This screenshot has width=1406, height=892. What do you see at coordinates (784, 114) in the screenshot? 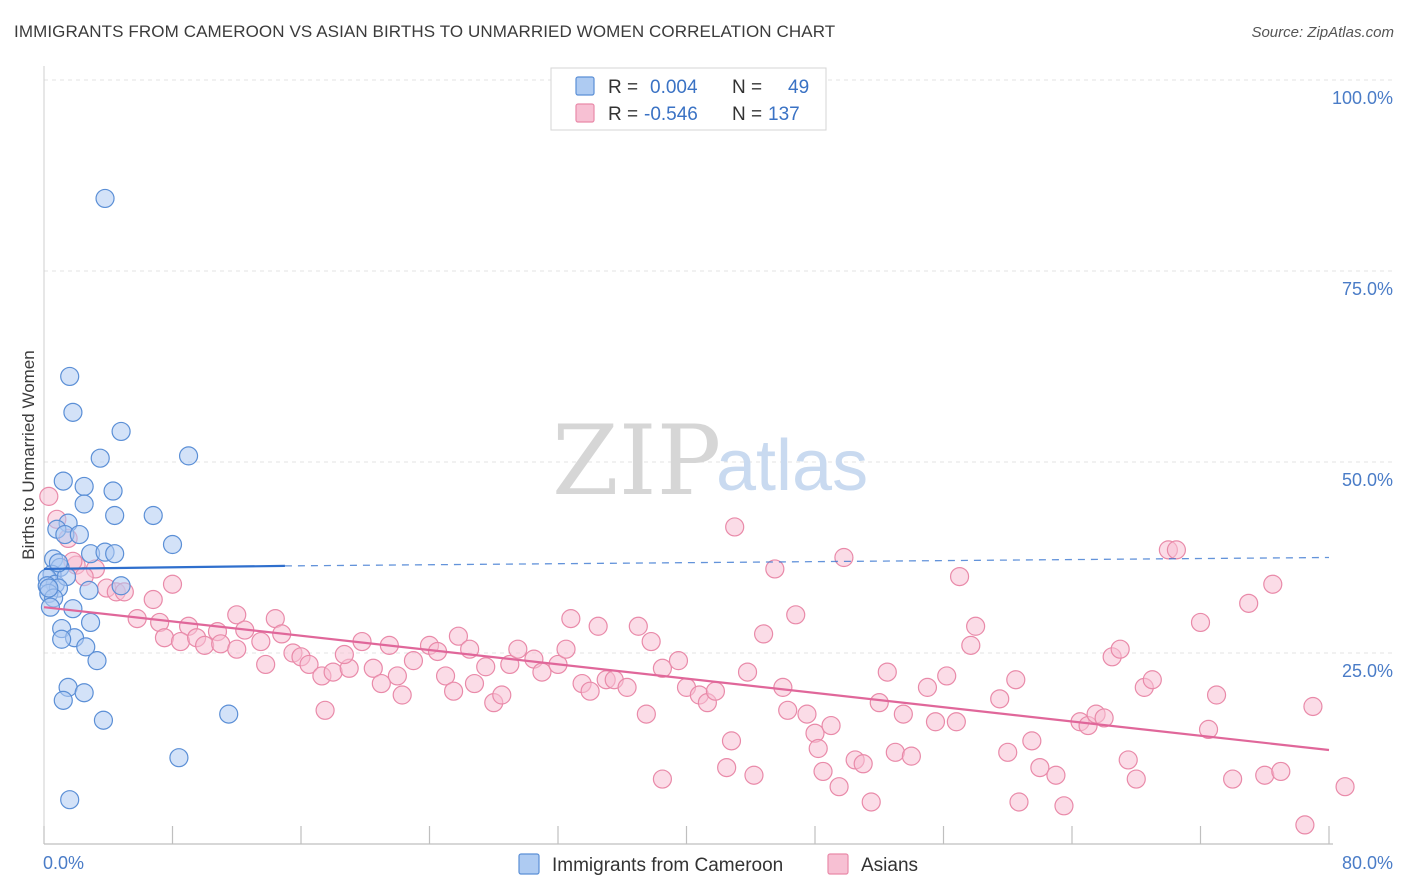
I see `legend-n-value-asians: 137` at bounding box center [784, 114].